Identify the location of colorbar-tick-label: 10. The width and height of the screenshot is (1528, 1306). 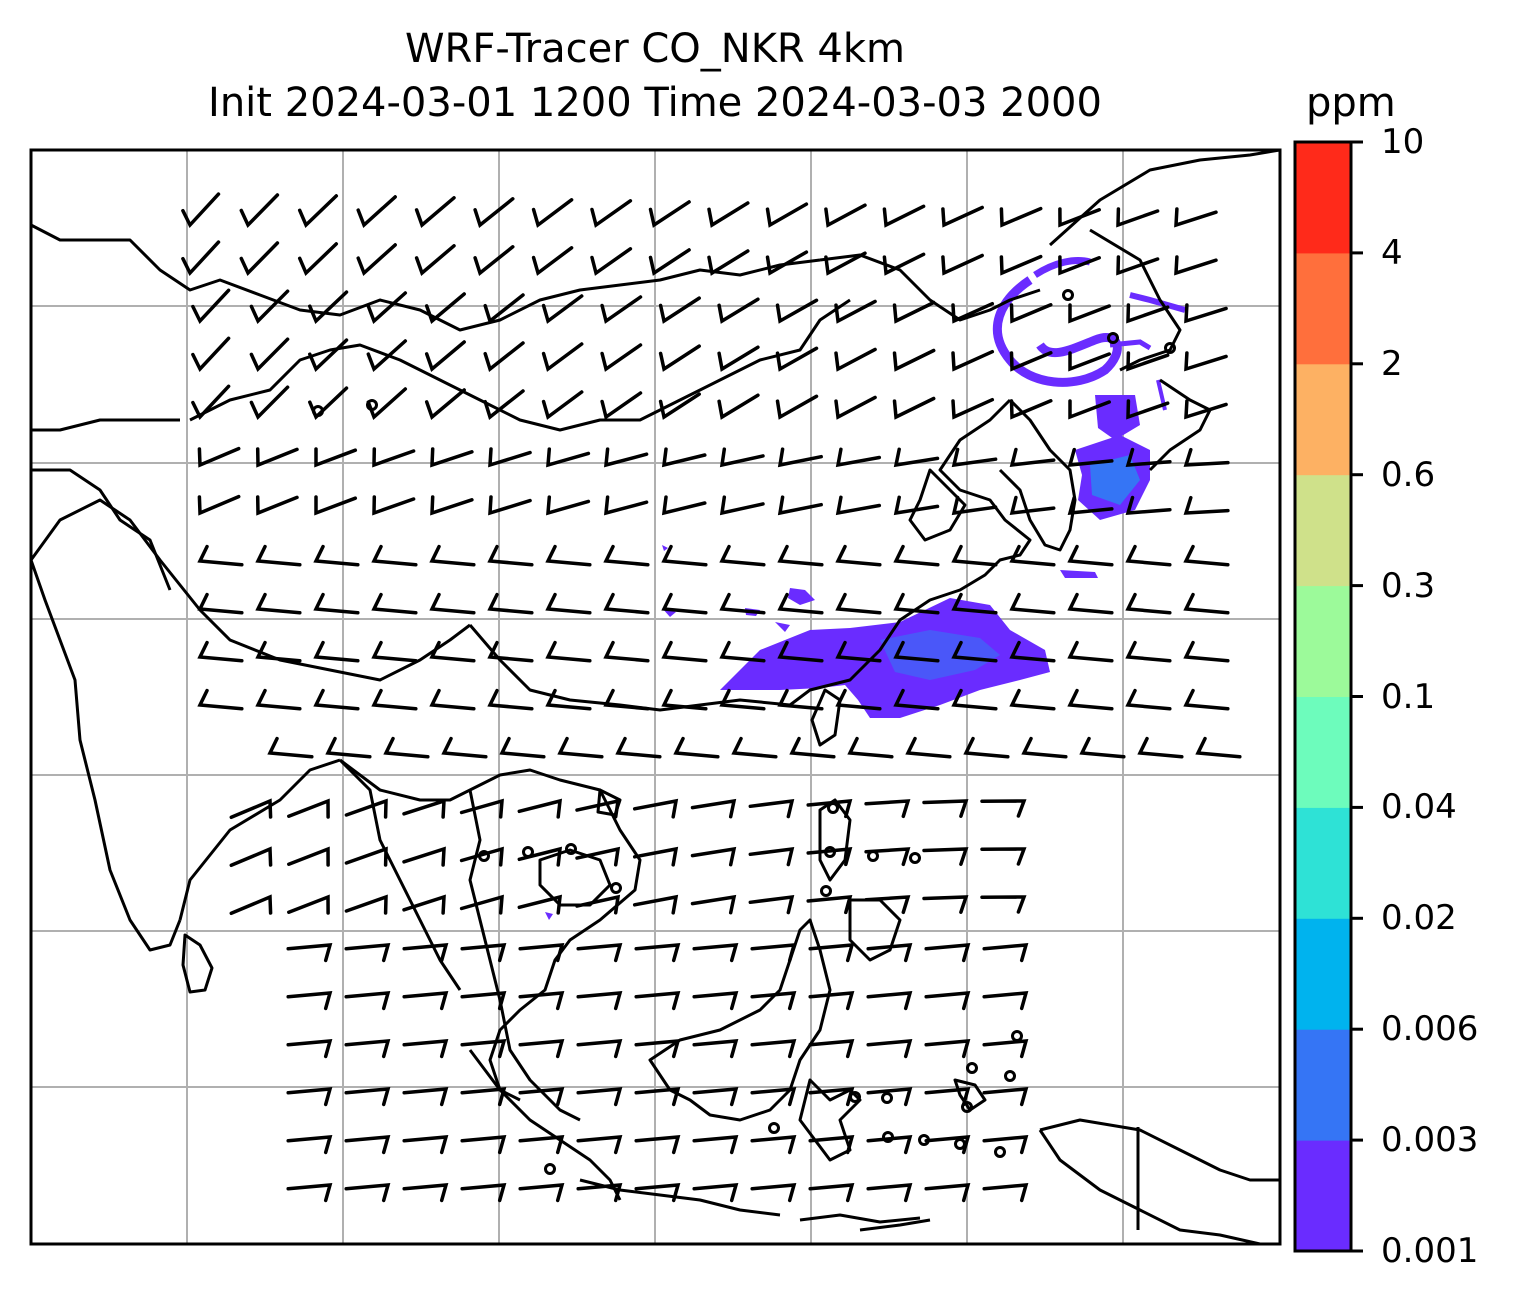
(1403, 142).